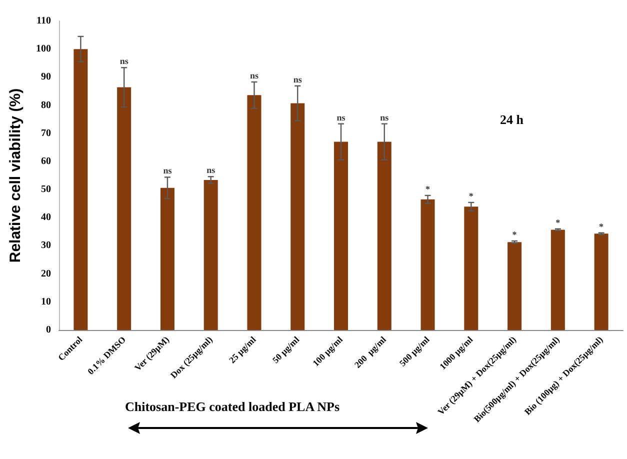 The image size is (627, 459). What do you see at coordinates (46, 77) in the screenshot?
I see `y-tick-label: 90` at bounding box center [46, 77].